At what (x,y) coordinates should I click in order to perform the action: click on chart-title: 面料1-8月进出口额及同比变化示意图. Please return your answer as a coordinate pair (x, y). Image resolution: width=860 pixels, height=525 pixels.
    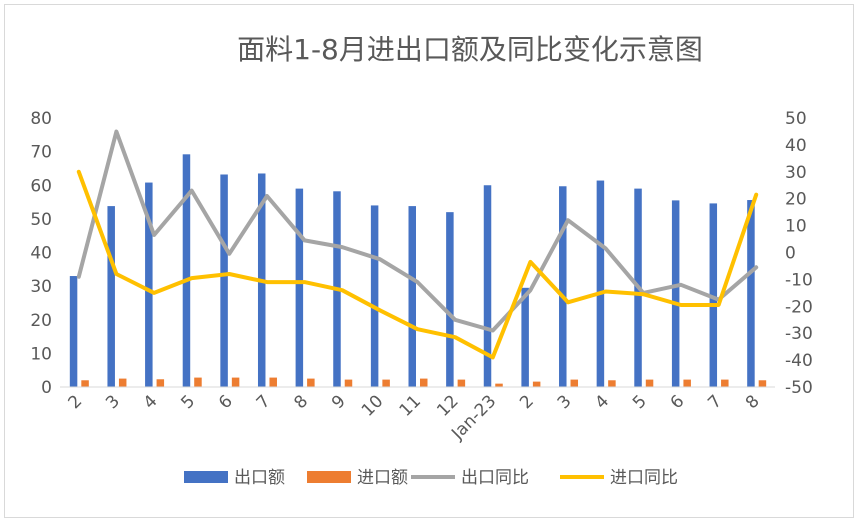
    Looking at the image, I should click on (470, 49).